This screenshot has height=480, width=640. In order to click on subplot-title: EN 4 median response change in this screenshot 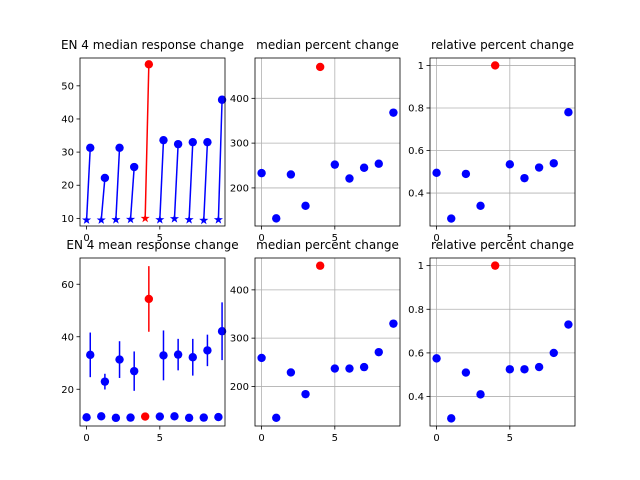, I will do `click(152, 45)`.